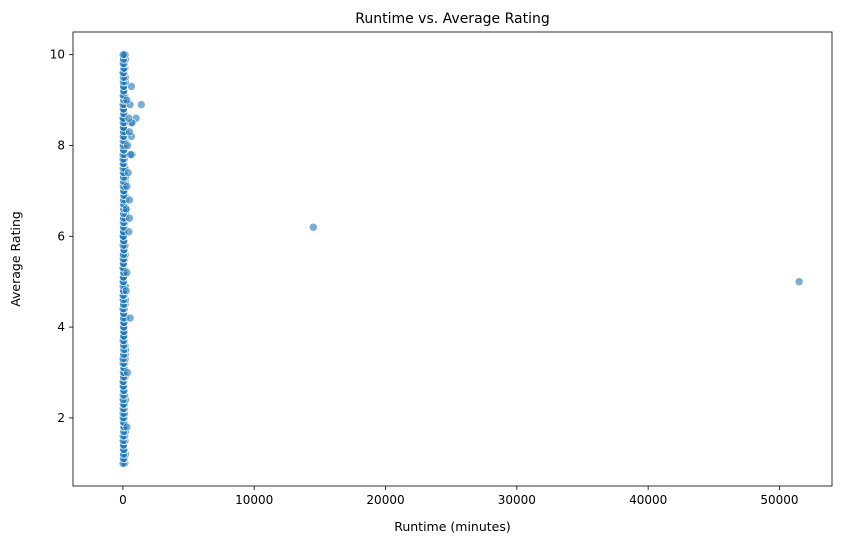 The width and height of the screenshot is (842, 545). What do you see at coordinates (459, 496) in the screenshot?
I see `x-axis-ticks: 0 10000 20000 30000 40000 50000` at bounding box center [459, 496].